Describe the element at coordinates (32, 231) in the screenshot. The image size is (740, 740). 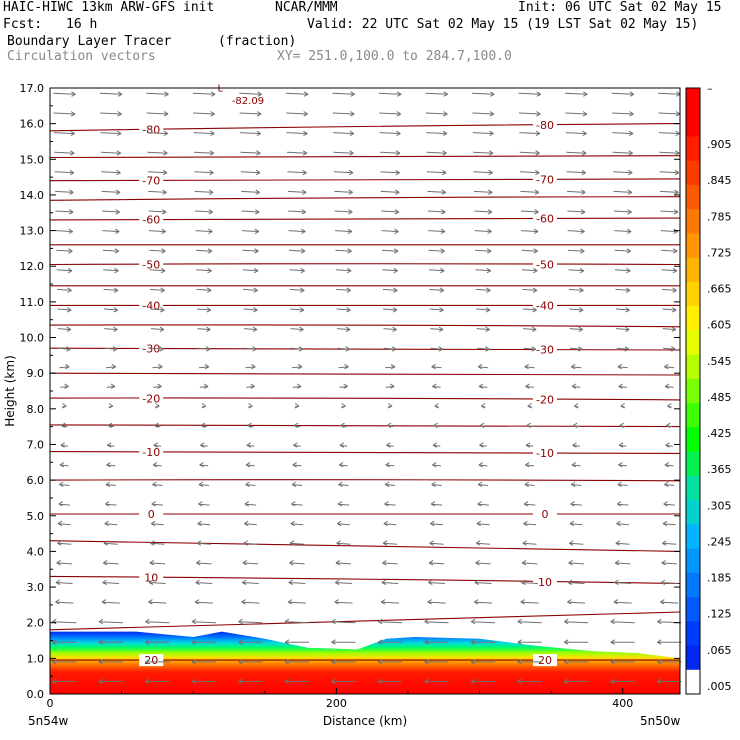
I see `y-tick-label: 13.0` at that location.